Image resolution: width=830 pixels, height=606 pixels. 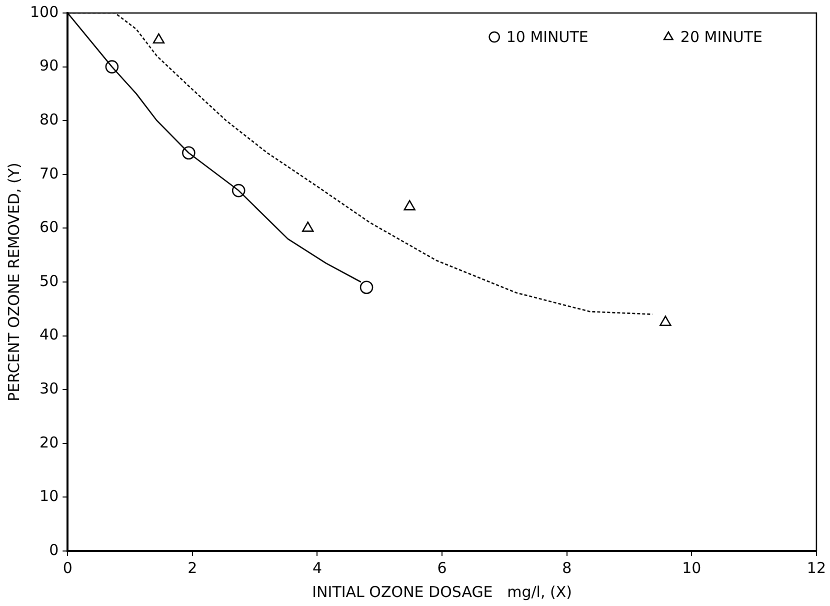 I want to click on y-tick-label: 30, so click(x=49, y=388).